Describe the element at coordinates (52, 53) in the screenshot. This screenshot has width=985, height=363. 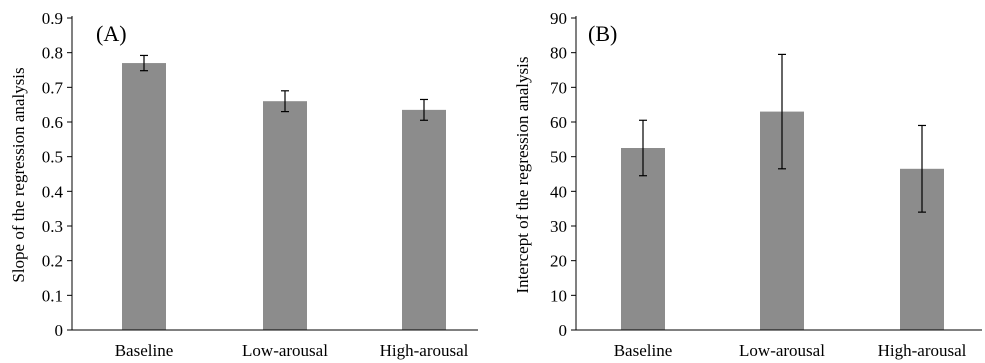
I see `panel-a-y-tick-label-8: 0.8` at that location.